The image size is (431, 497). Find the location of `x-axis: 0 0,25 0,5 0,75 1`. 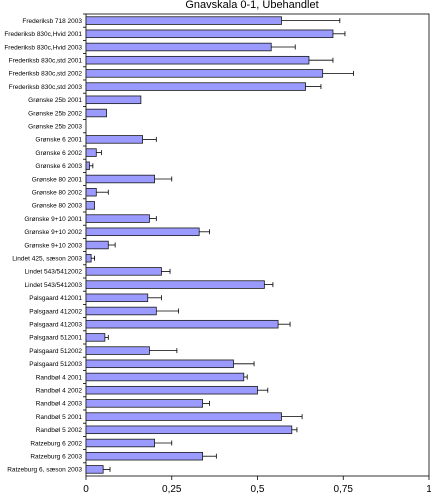

x-axis: 0 0,25 0,5 0,75 1 is located at coordinates (257, 485).